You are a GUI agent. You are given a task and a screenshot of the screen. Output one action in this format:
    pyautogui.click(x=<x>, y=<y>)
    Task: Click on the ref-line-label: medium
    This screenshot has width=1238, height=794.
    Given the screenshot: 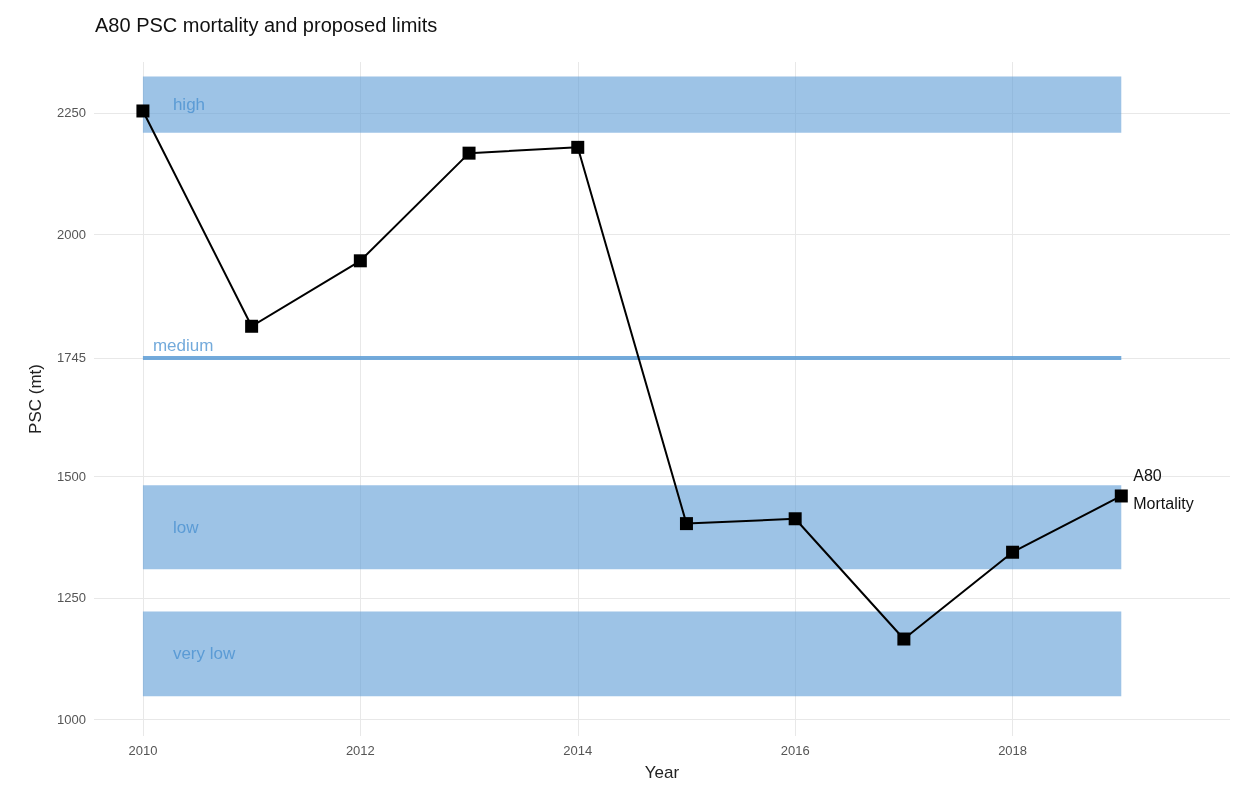 What is the action you would take?
    pyautogui.click(x=183, y=345)
    